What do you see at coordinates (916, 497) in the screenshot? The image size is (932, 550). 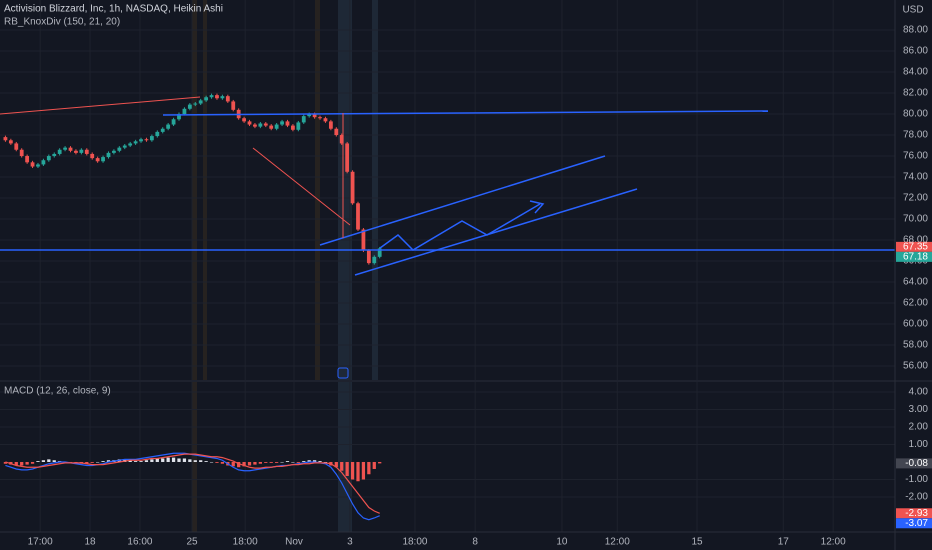 I see `y-tick-label: -2.00` at bounding box center [916, 497].